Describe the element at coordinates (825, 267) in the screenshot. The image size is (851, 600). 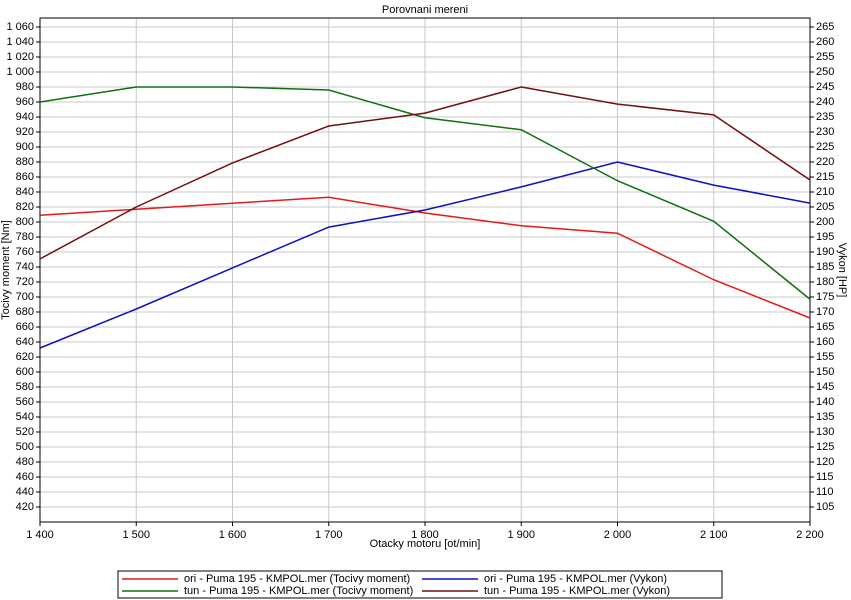
I see `y2-tick-label: 185` at that location.